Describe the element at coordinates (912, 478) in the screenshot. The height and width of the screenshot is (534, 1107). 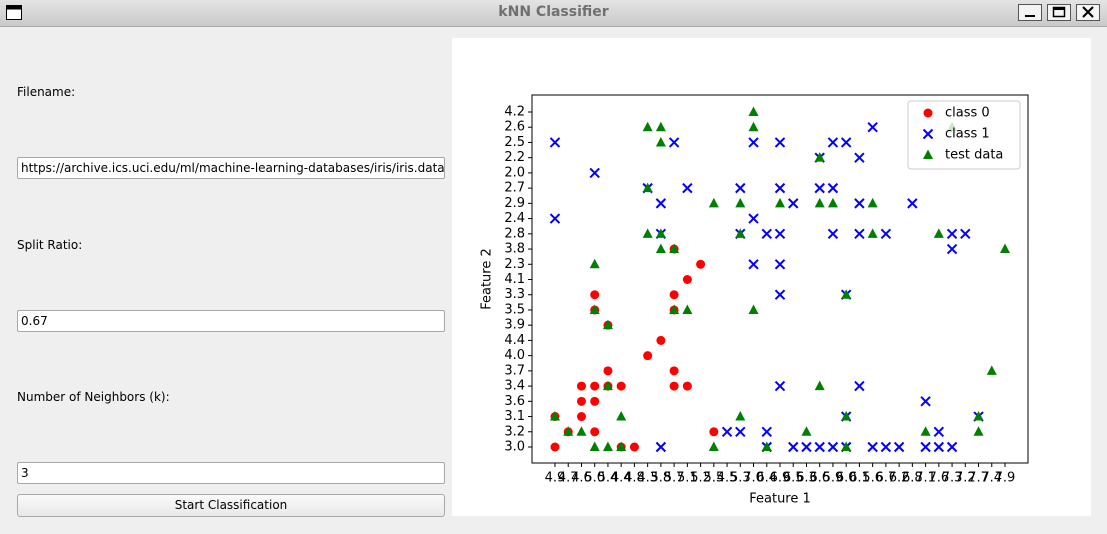
I see `x-tick-label: 6.8` at that location.